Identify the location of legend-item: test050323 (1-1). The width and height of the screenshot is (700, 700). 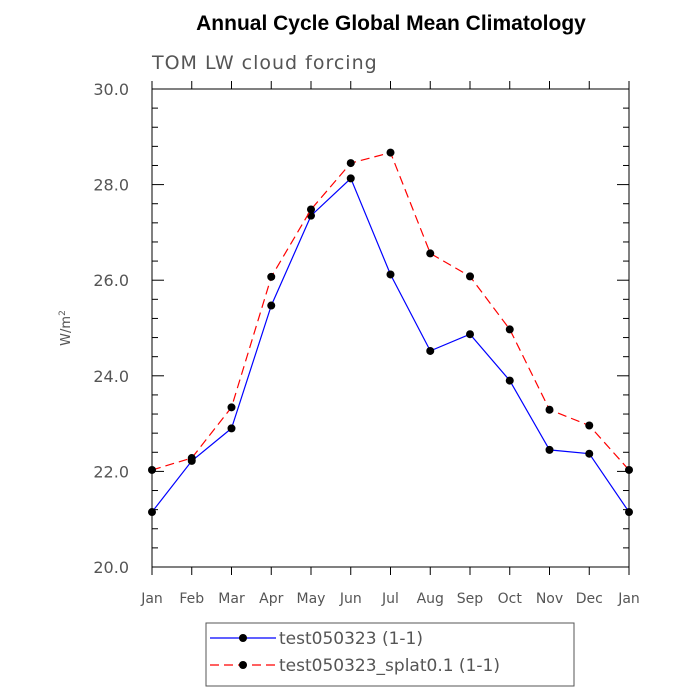
(316, 639).